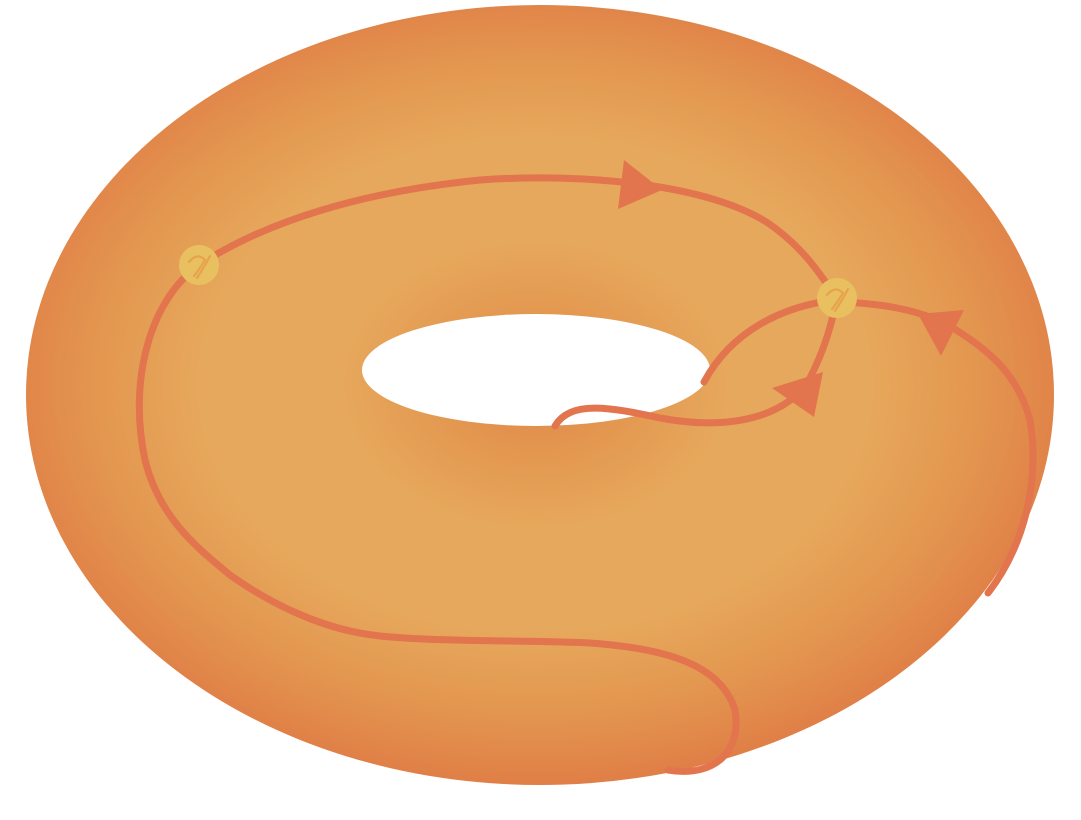 The width and height of the screenshot is (1081, 820). Describe the element at coordinates (695, 364) in the screenshot. I see `path-under-hole` at that location.